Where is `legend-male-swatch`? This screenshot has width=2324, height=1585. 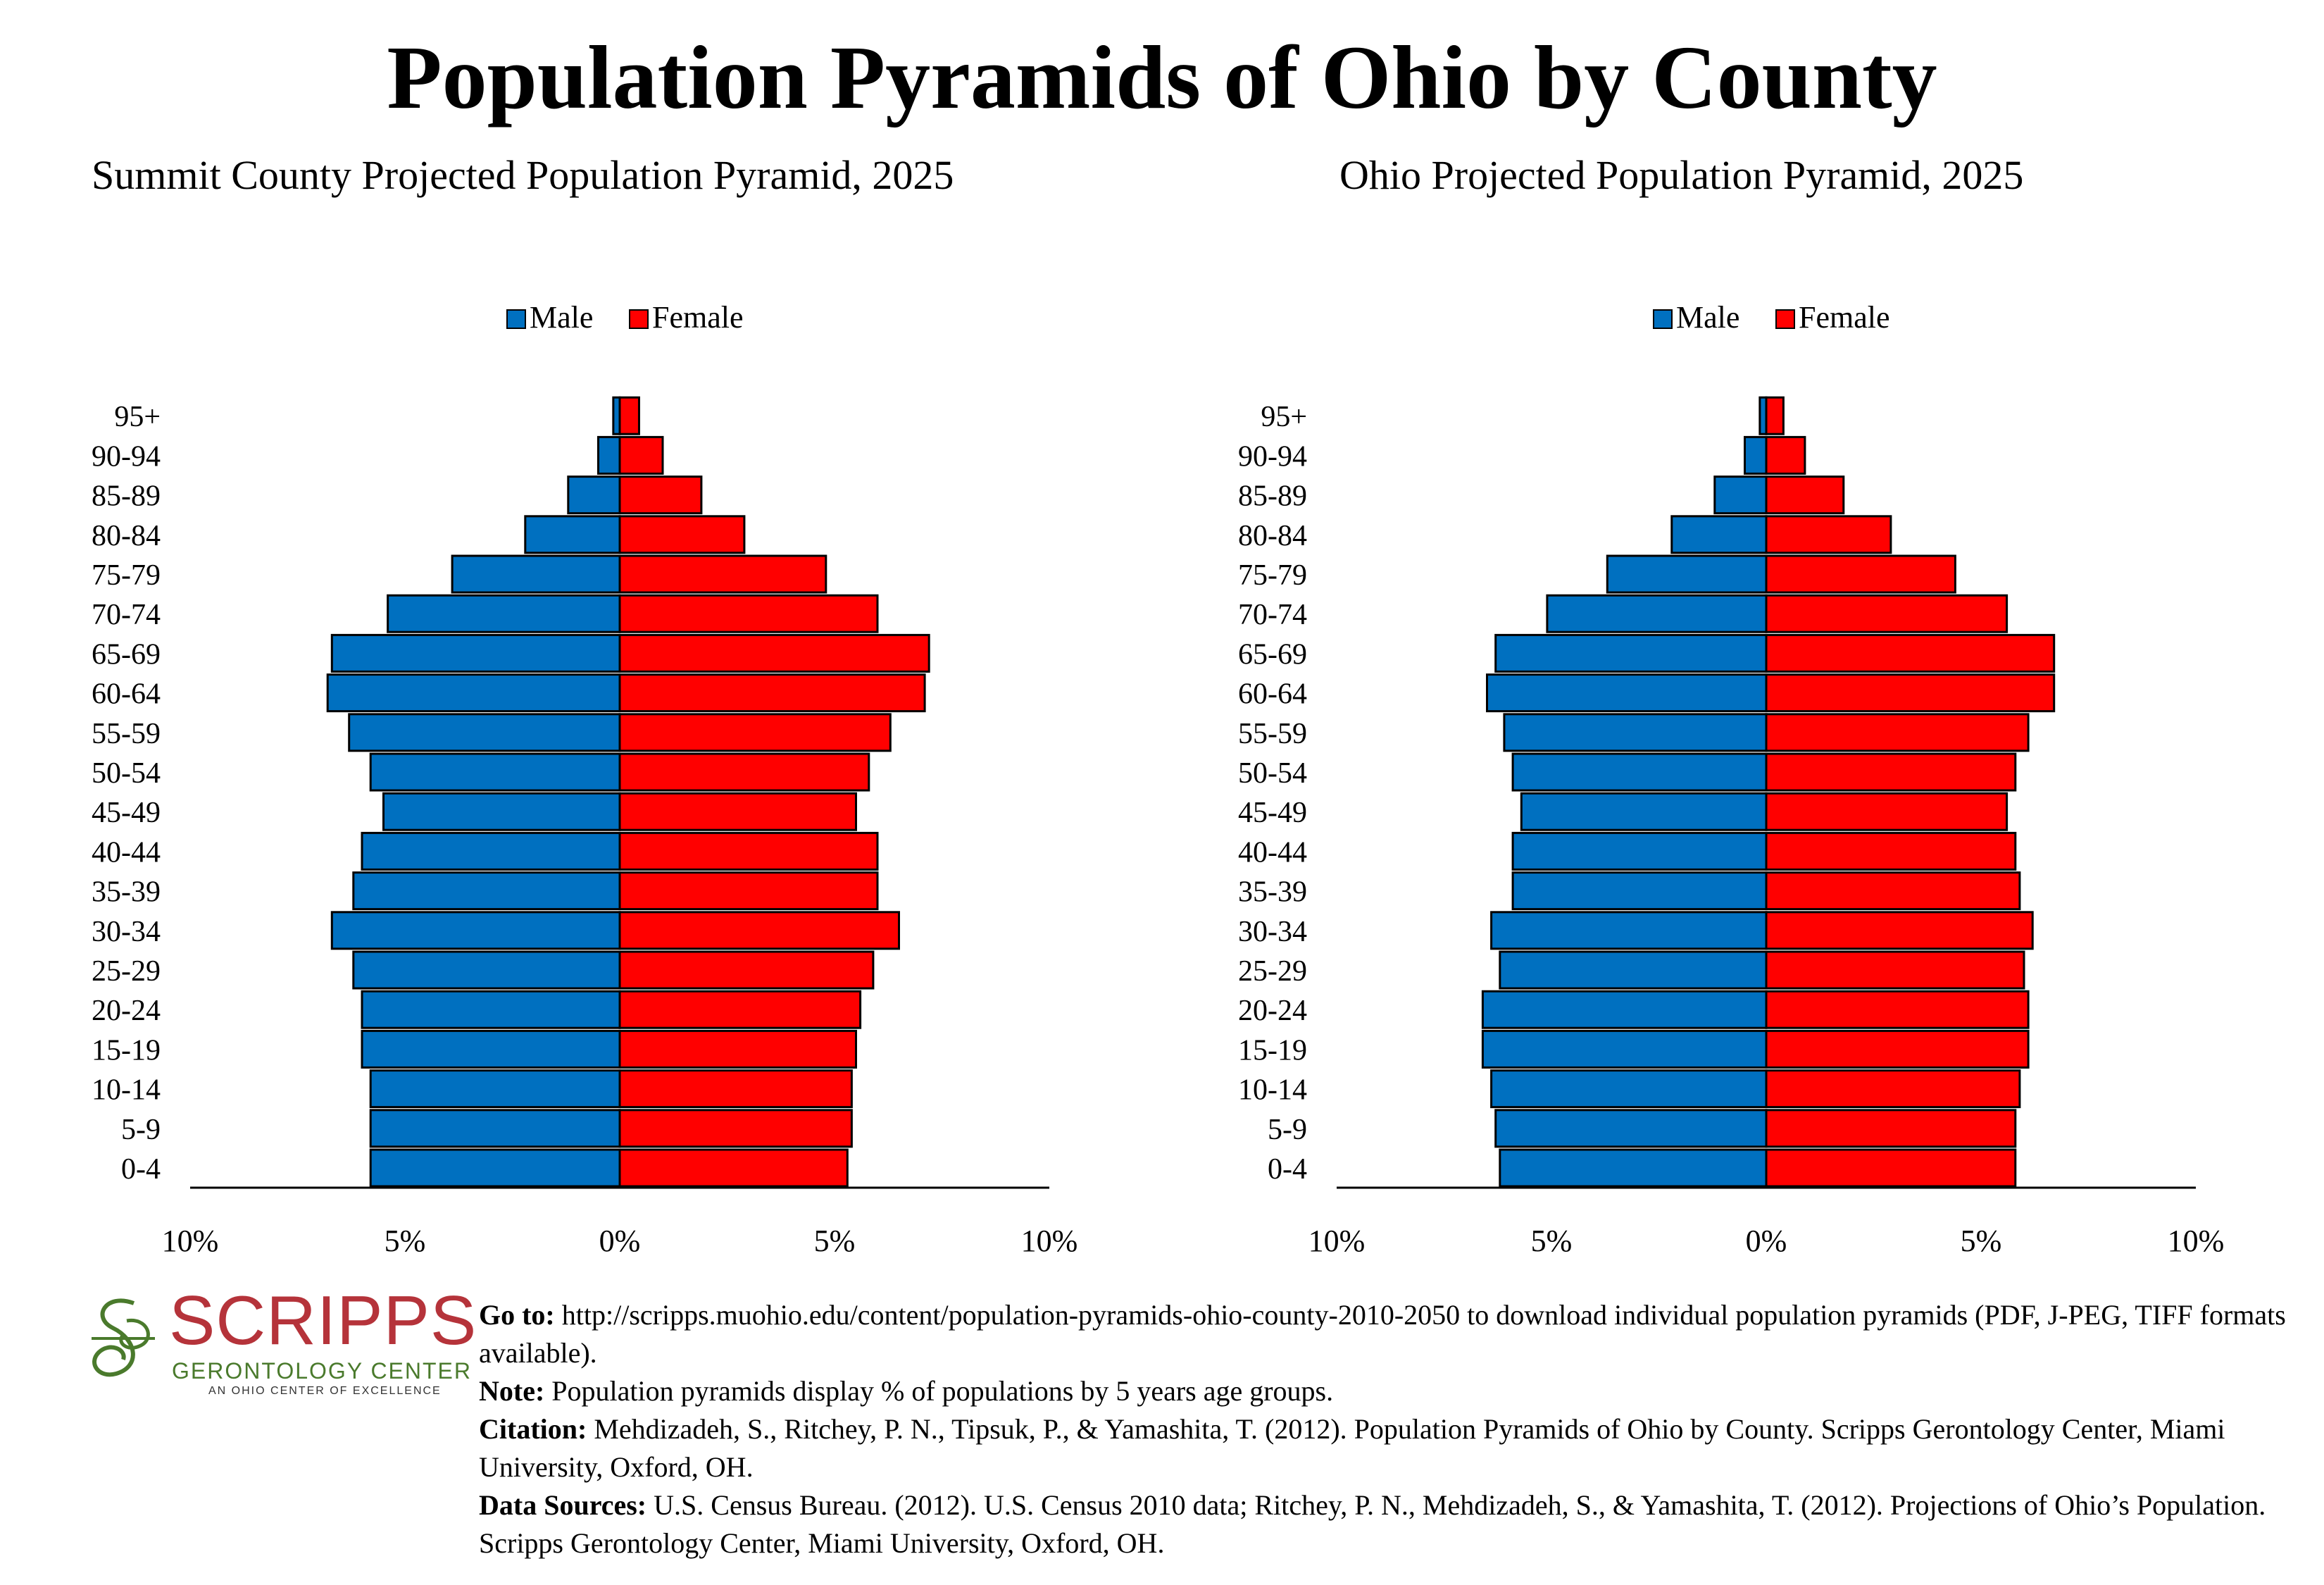
legend-male-swatch is located at coordinates (516, 319).